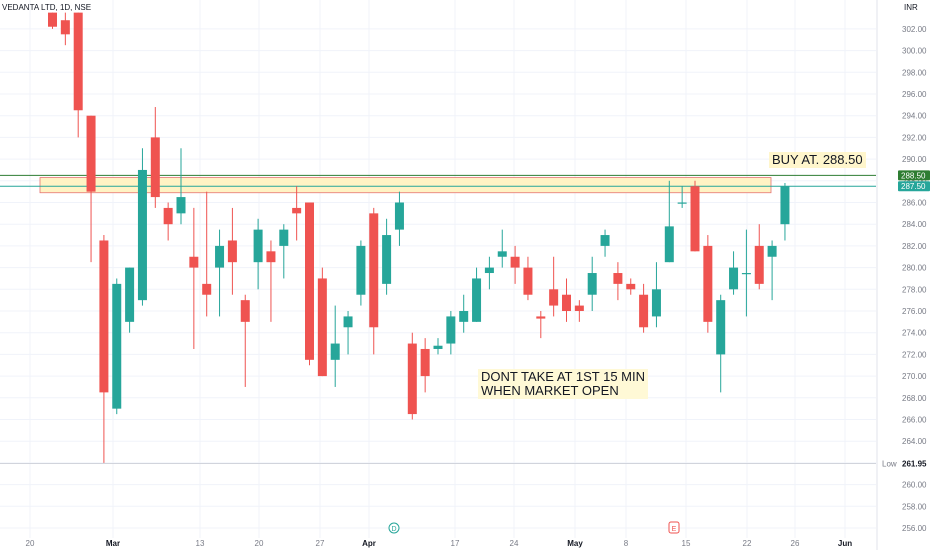  I want to click on time-tick-label: Mar, so click(113, 543).